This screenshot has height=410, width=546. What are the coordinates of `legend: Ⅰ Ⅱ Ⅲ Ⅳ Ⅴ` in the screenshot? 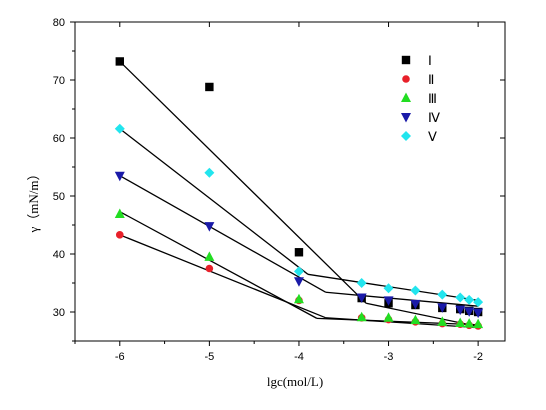 It's located at (420, 98).